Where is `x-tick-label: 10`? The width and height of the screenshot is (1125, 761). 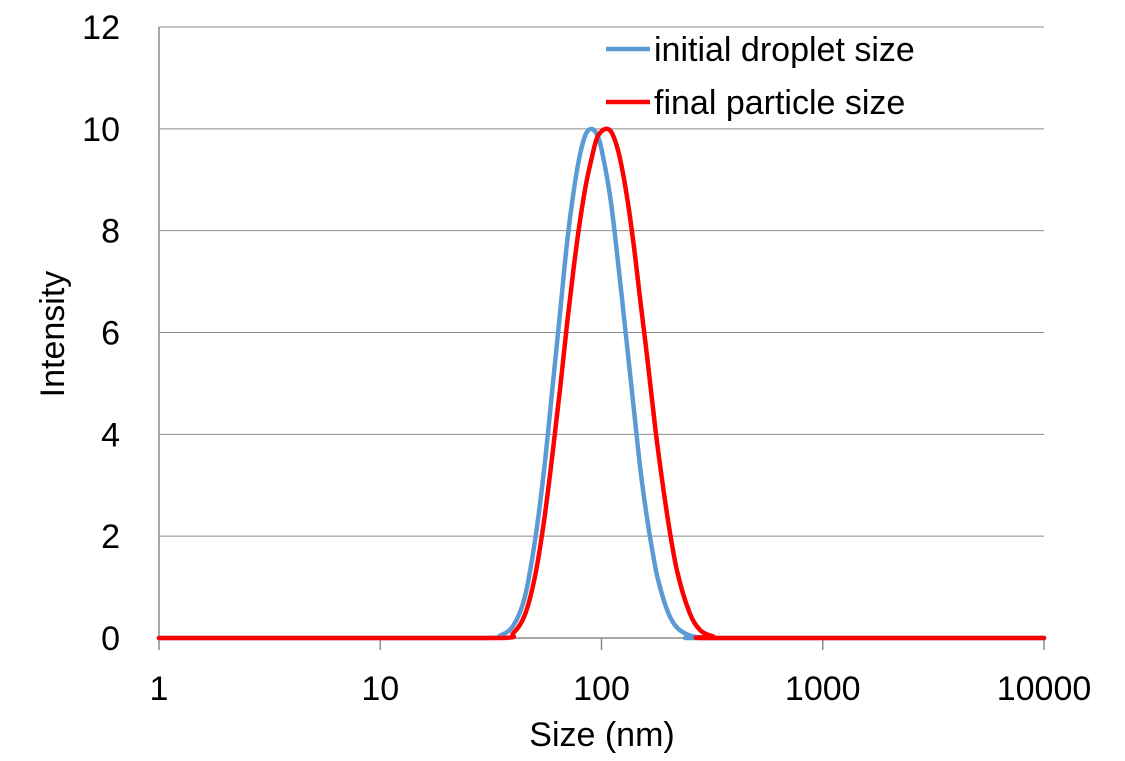 x-tick-label: 10 is located at coordinates (380, 689).